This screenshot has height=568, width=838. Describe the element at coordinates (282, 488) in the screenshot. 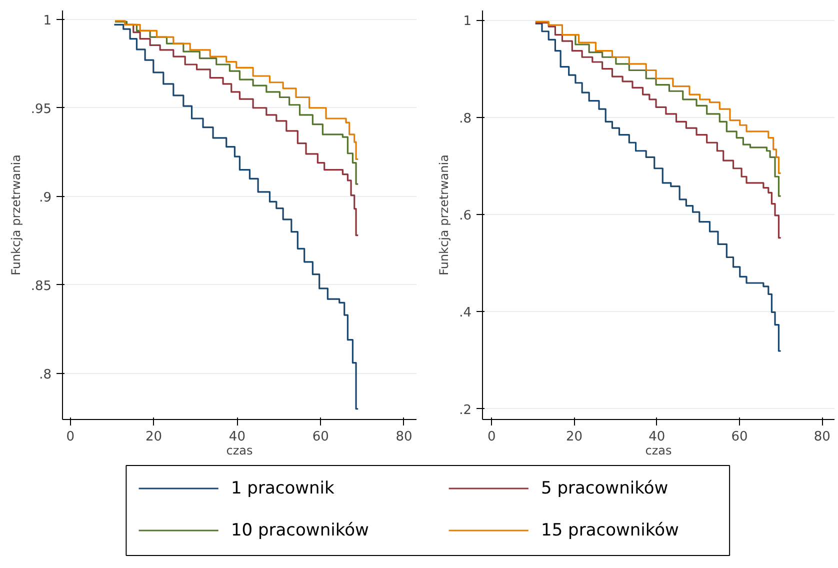

I see `legend-label: 1 pracownik` at that location.